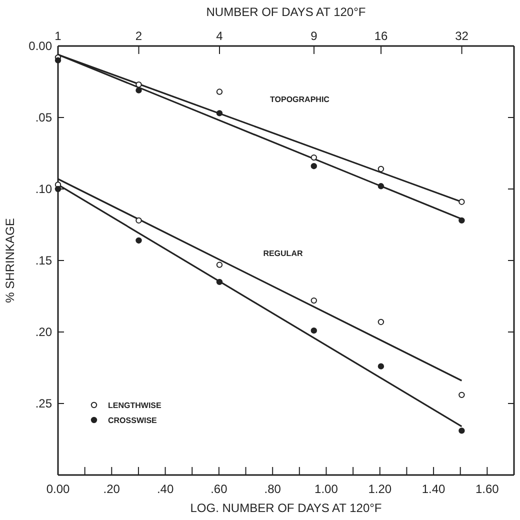  Describe the element at coordinates (135, 405) in the screenshot. I see `legend-label: LENGTHWISE` at that location.